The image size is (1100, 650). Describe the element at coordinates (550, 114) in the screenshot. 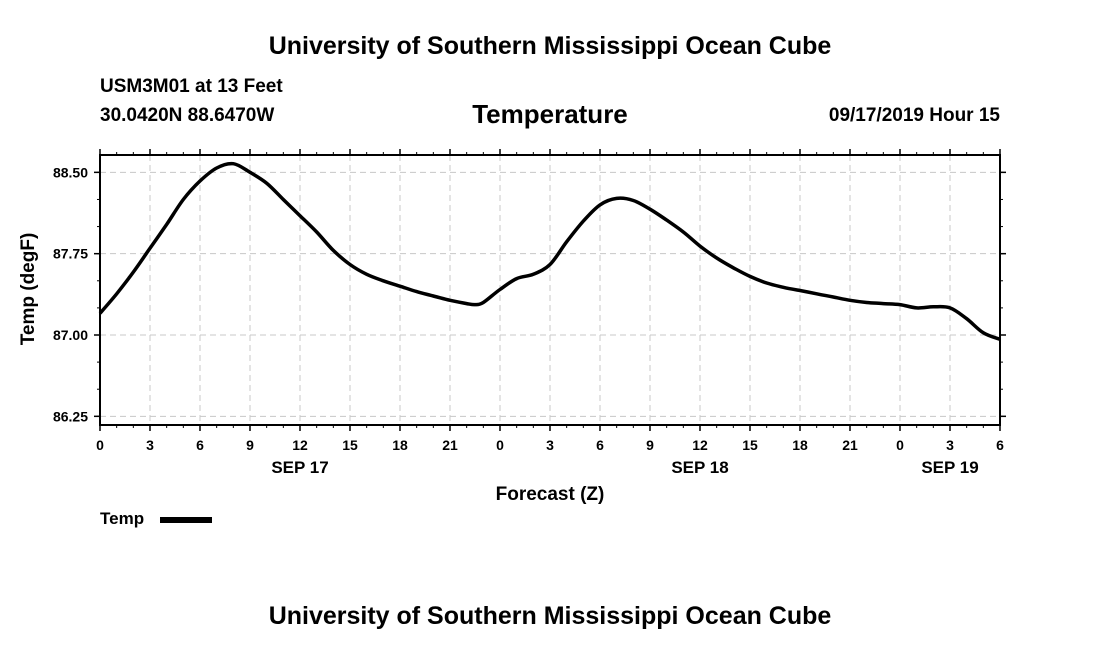

I see `chart-title: Temperature` at that location.